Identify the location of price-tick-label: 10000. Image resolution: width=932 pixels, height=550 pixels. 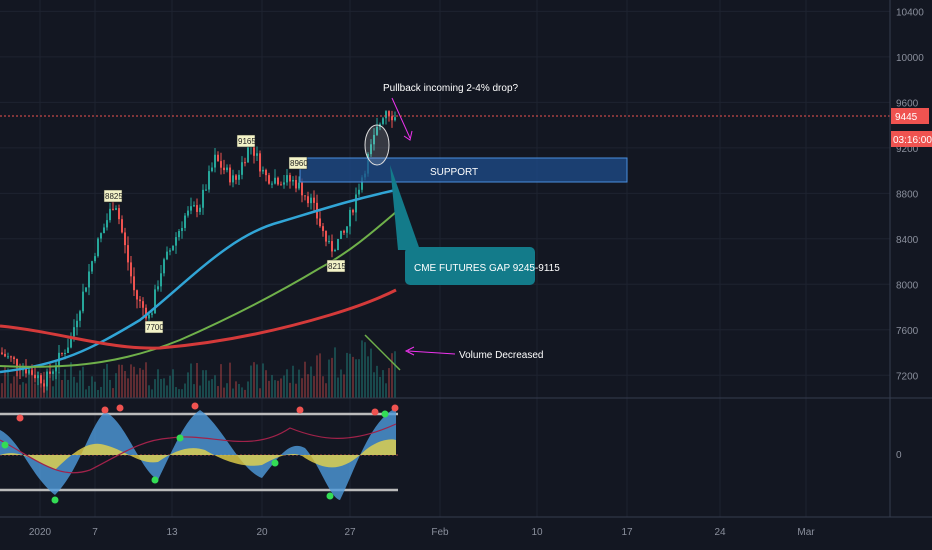
(910, 58).